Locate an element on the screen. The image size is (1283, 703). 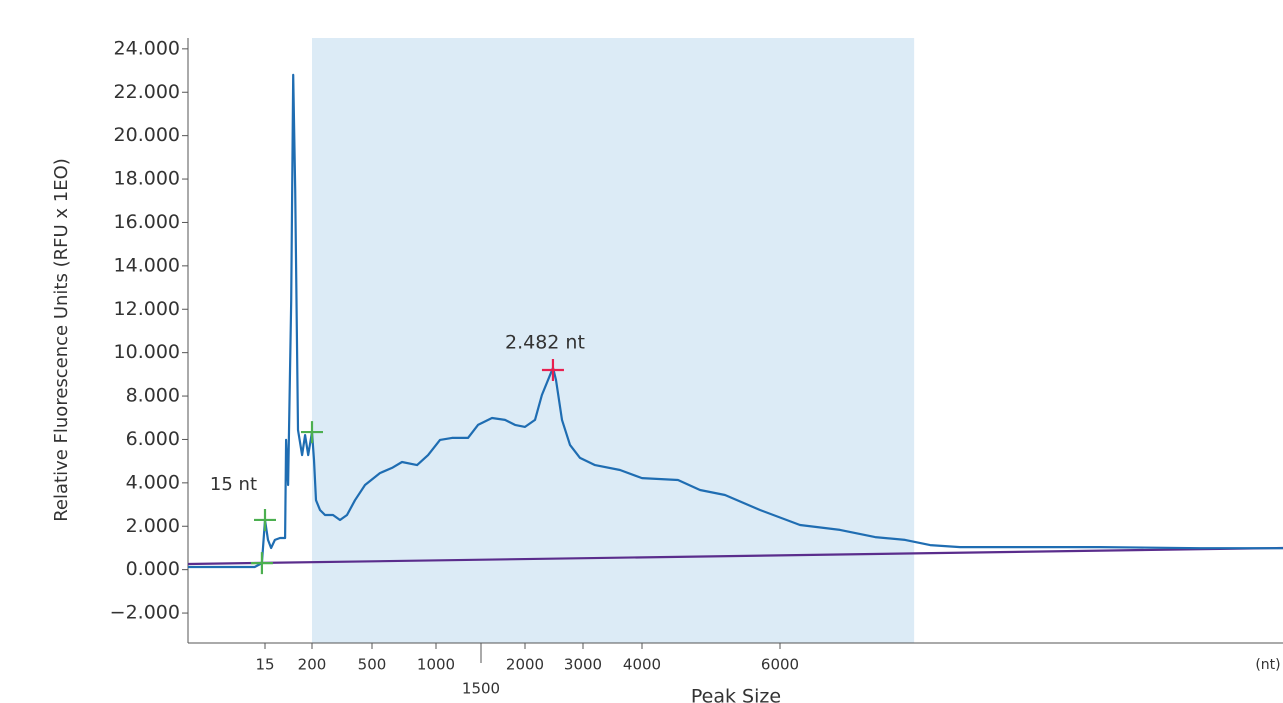
x-axis-label: Peak Size is located at coordinates (736, 694).